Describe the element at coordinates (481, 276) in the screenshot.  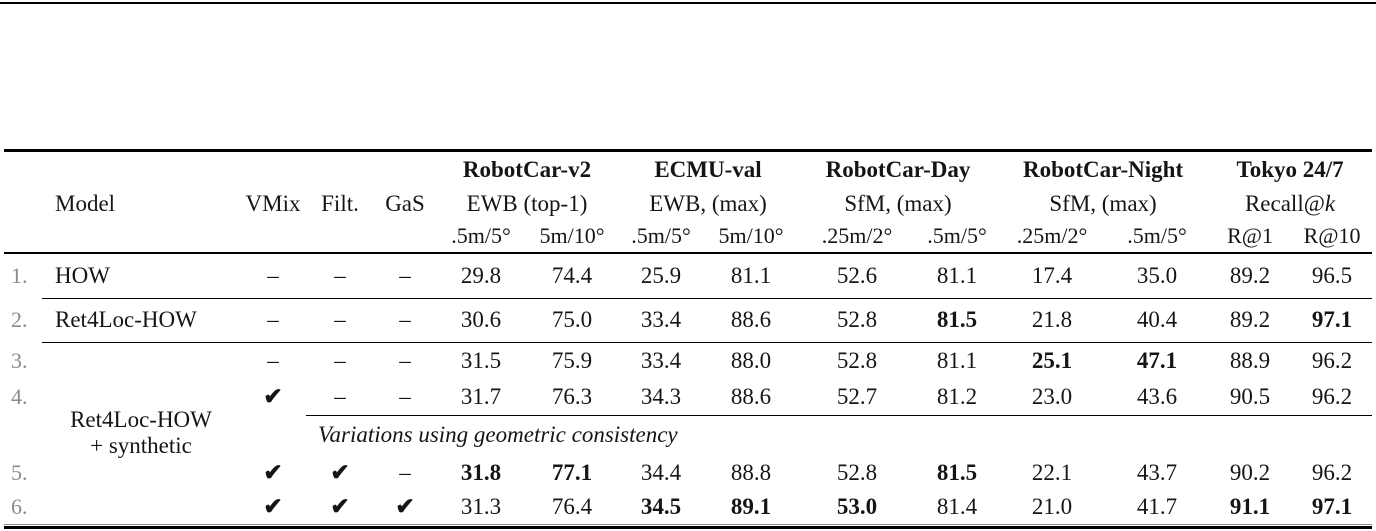
I see `metric-value: 29.8` at that location.